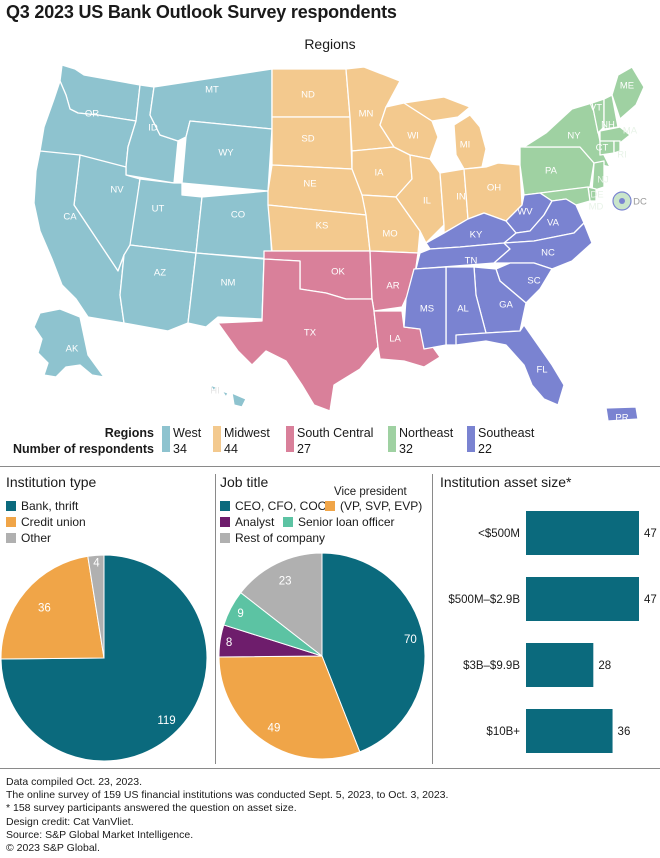 This screenshot has width=660, height=858. I want to click on legend-name-northeast: Northeast, so click(426, 433).